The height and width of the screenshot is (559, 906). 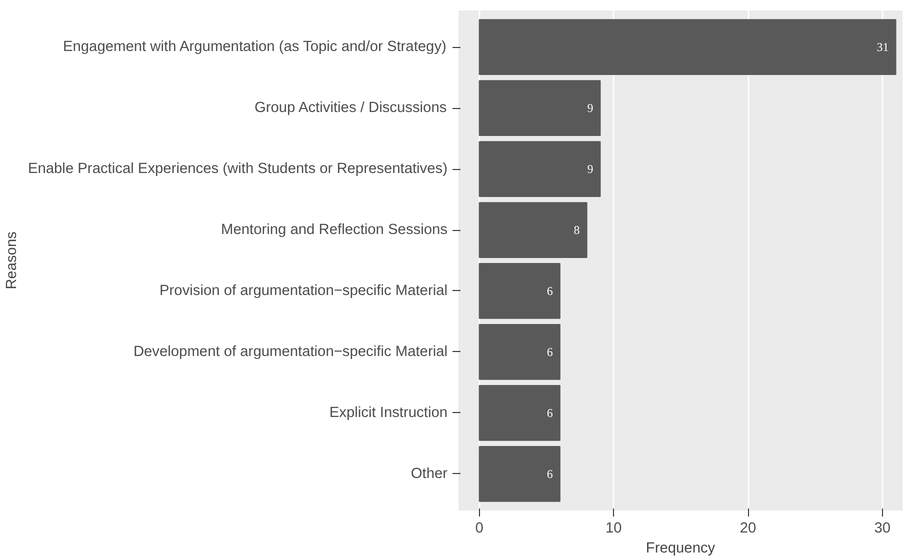 What do you see at coordinates (429, 474) in the screenshot?
I see `y-tick-label: Other` at bounding box center [429, 474].